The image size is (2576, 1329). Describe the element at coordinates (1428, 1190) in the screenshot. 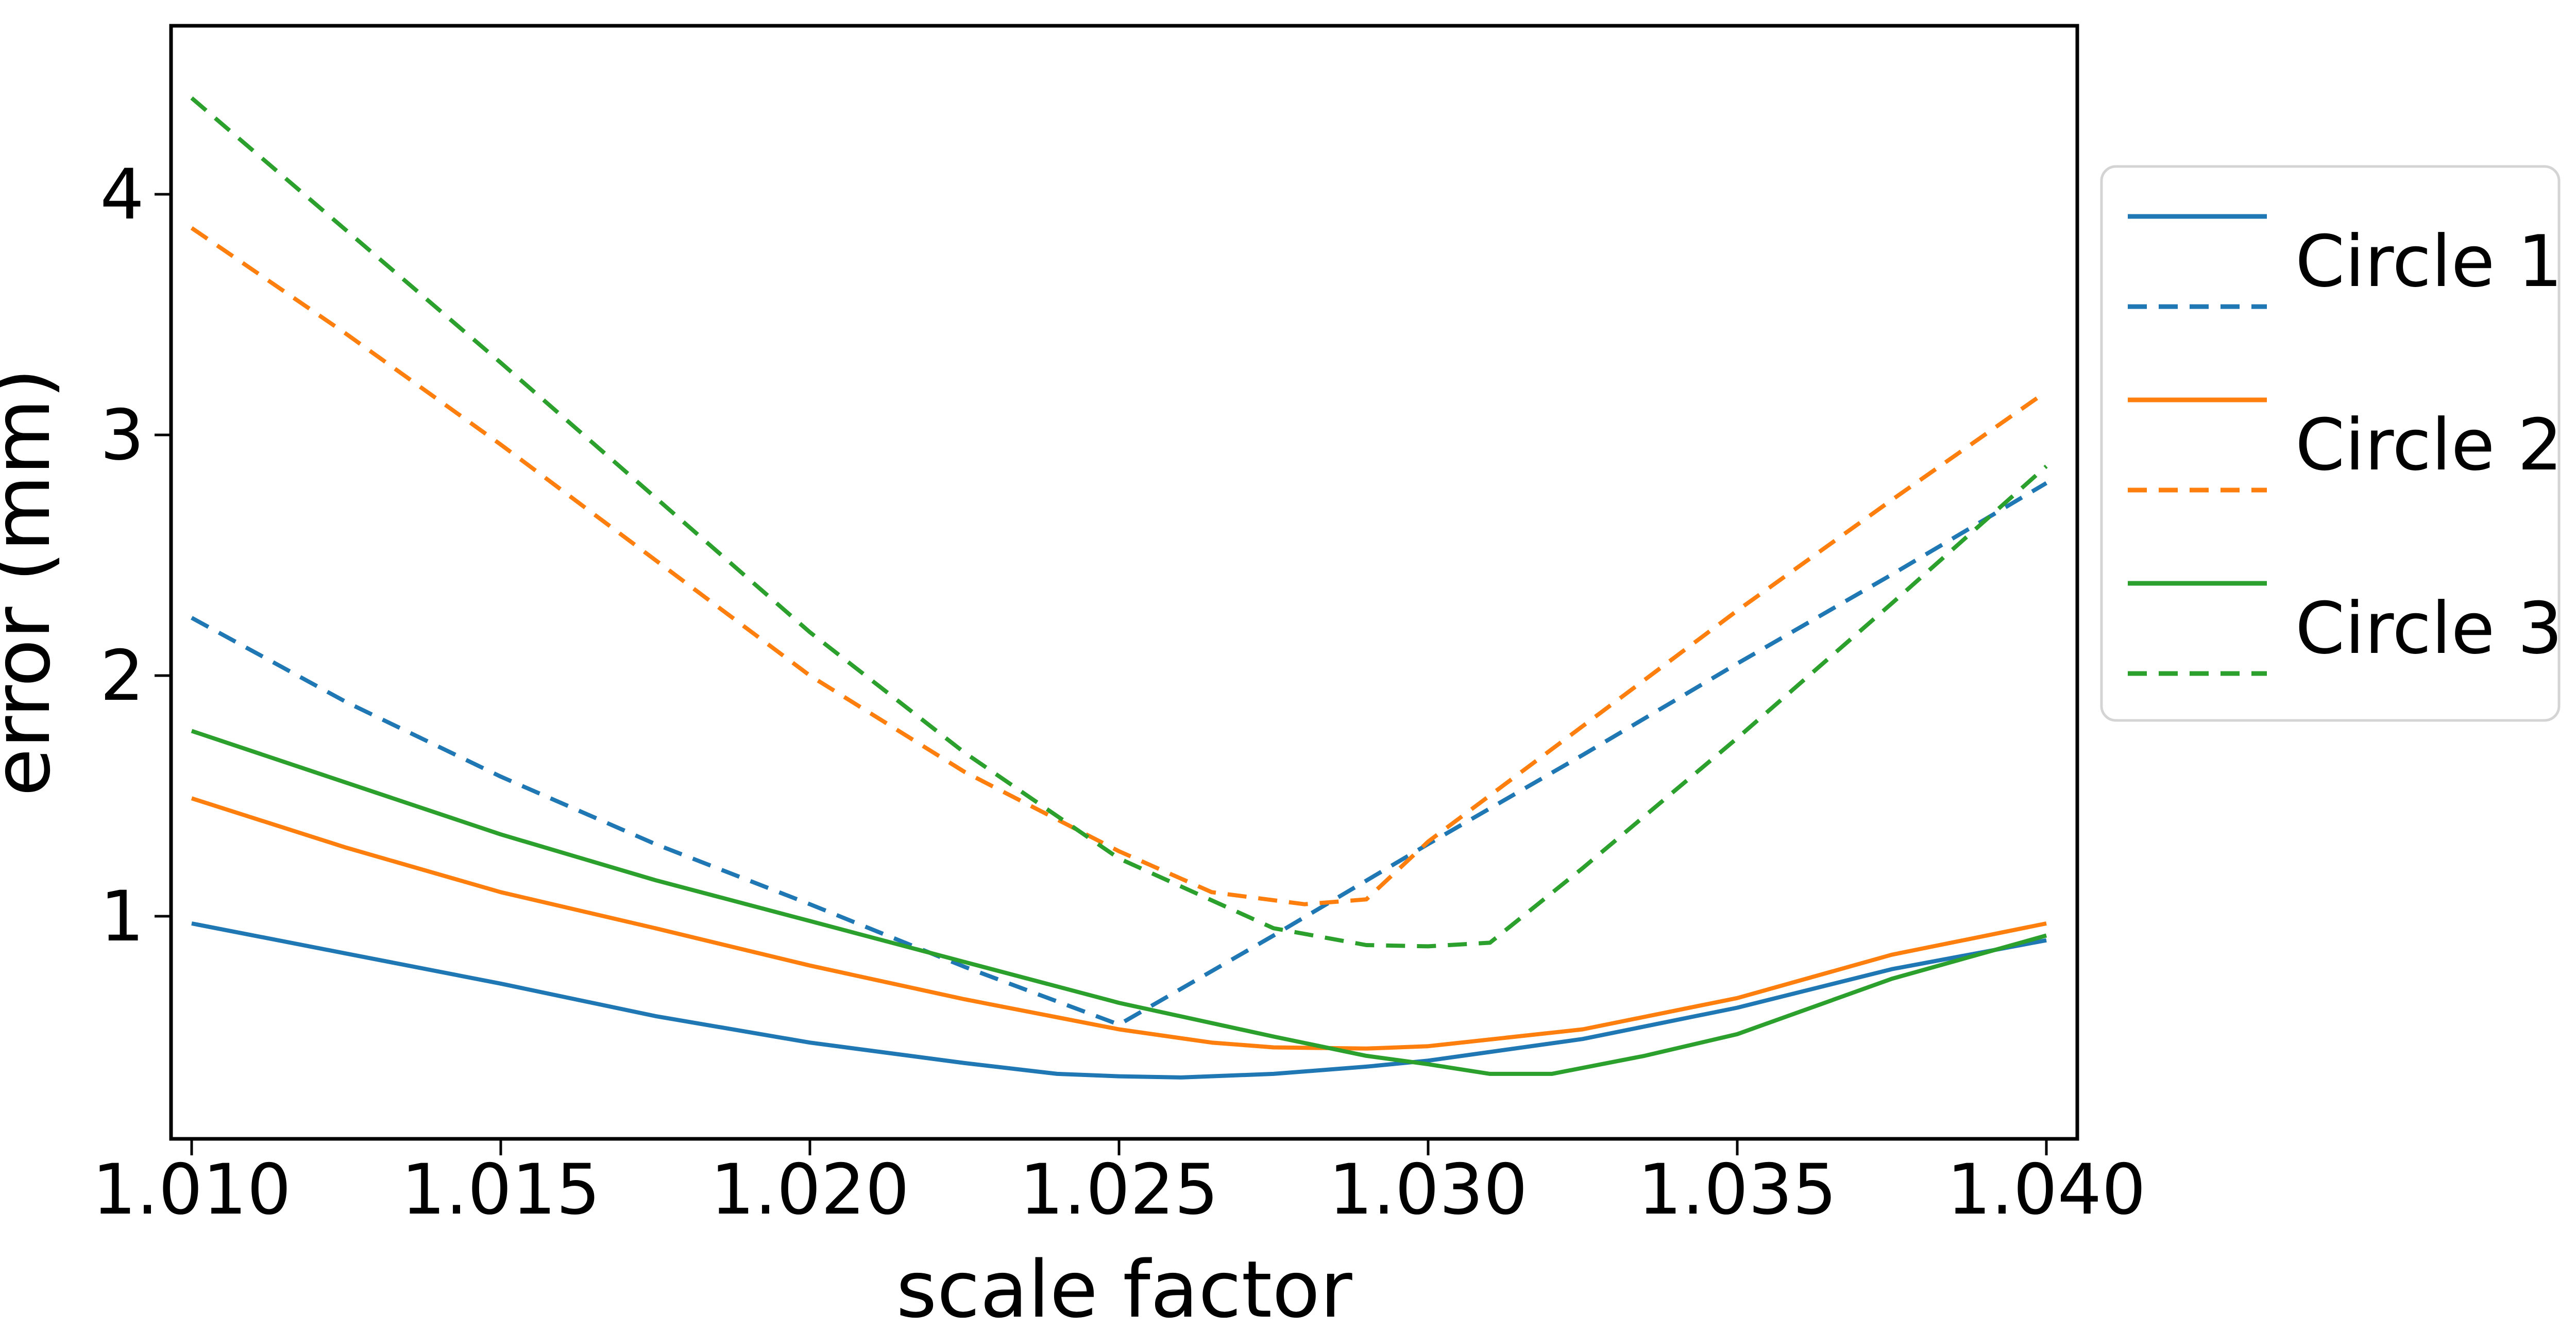

I see `x-tick-label: 1.030` at that location.